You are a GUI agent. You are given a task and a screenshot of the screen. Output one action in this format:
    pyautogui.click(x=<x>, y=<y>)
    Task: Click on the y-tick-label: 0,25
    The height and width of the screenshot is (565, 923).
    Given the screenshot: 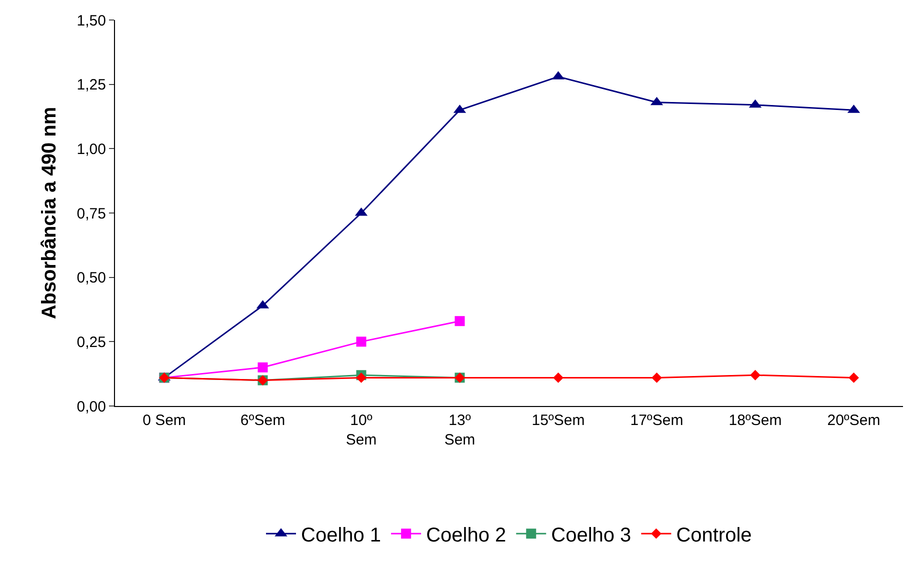 What is the action you would take?
    pyautogui.click(x=91, y=342)
    